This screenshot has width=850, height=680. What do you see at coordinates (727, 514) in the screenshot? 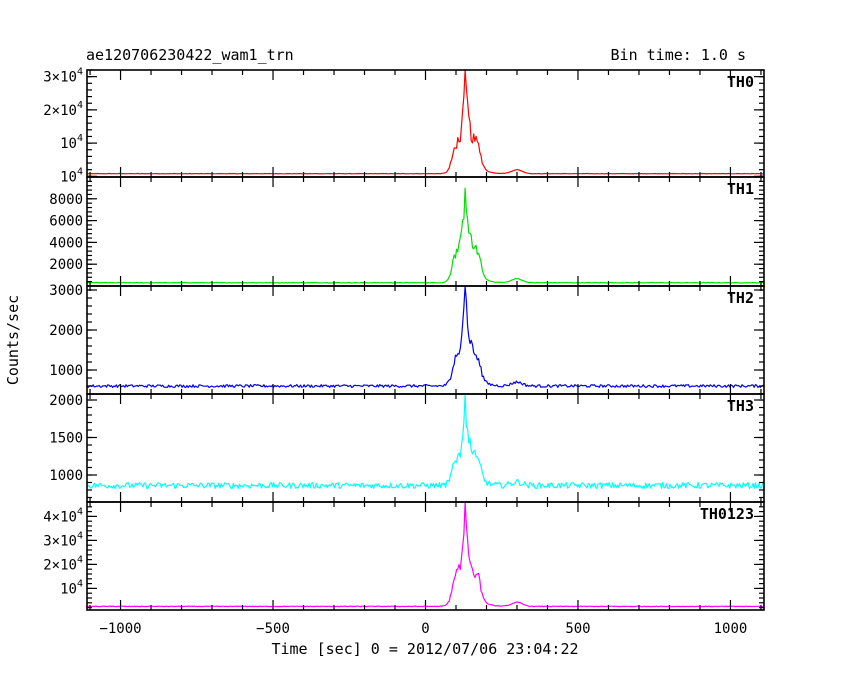
I see `panel-label: TH0123` at bounding box center [727, 514].